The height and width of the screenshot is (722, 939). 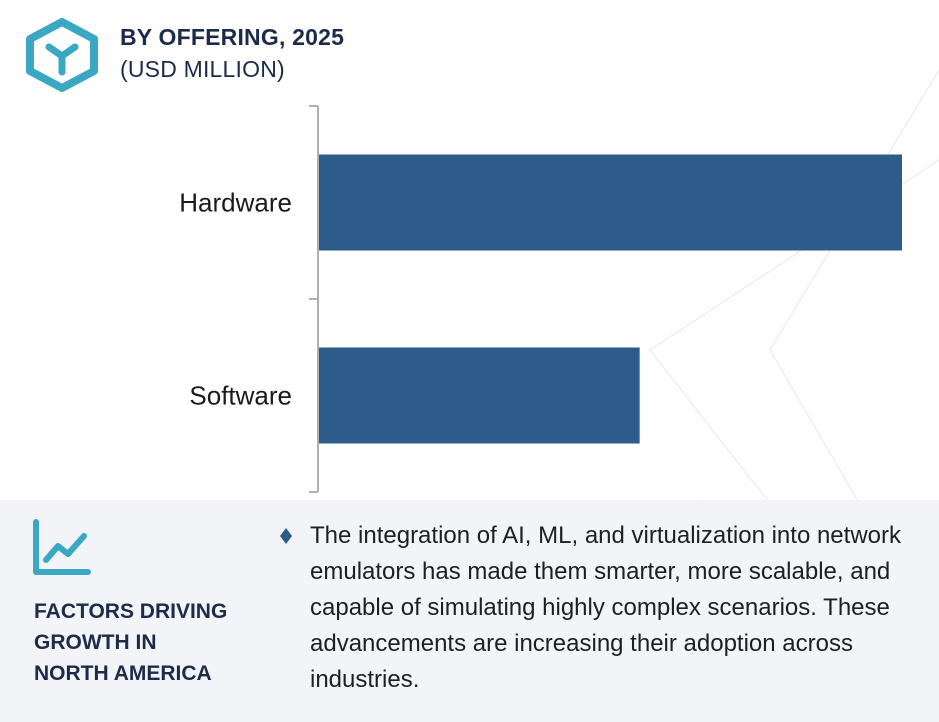 What do you see at coordinates (202, 69) in the screenshot?
I see `chart-subtitle: (USD MILLION)` at bounding box center [202, 69].